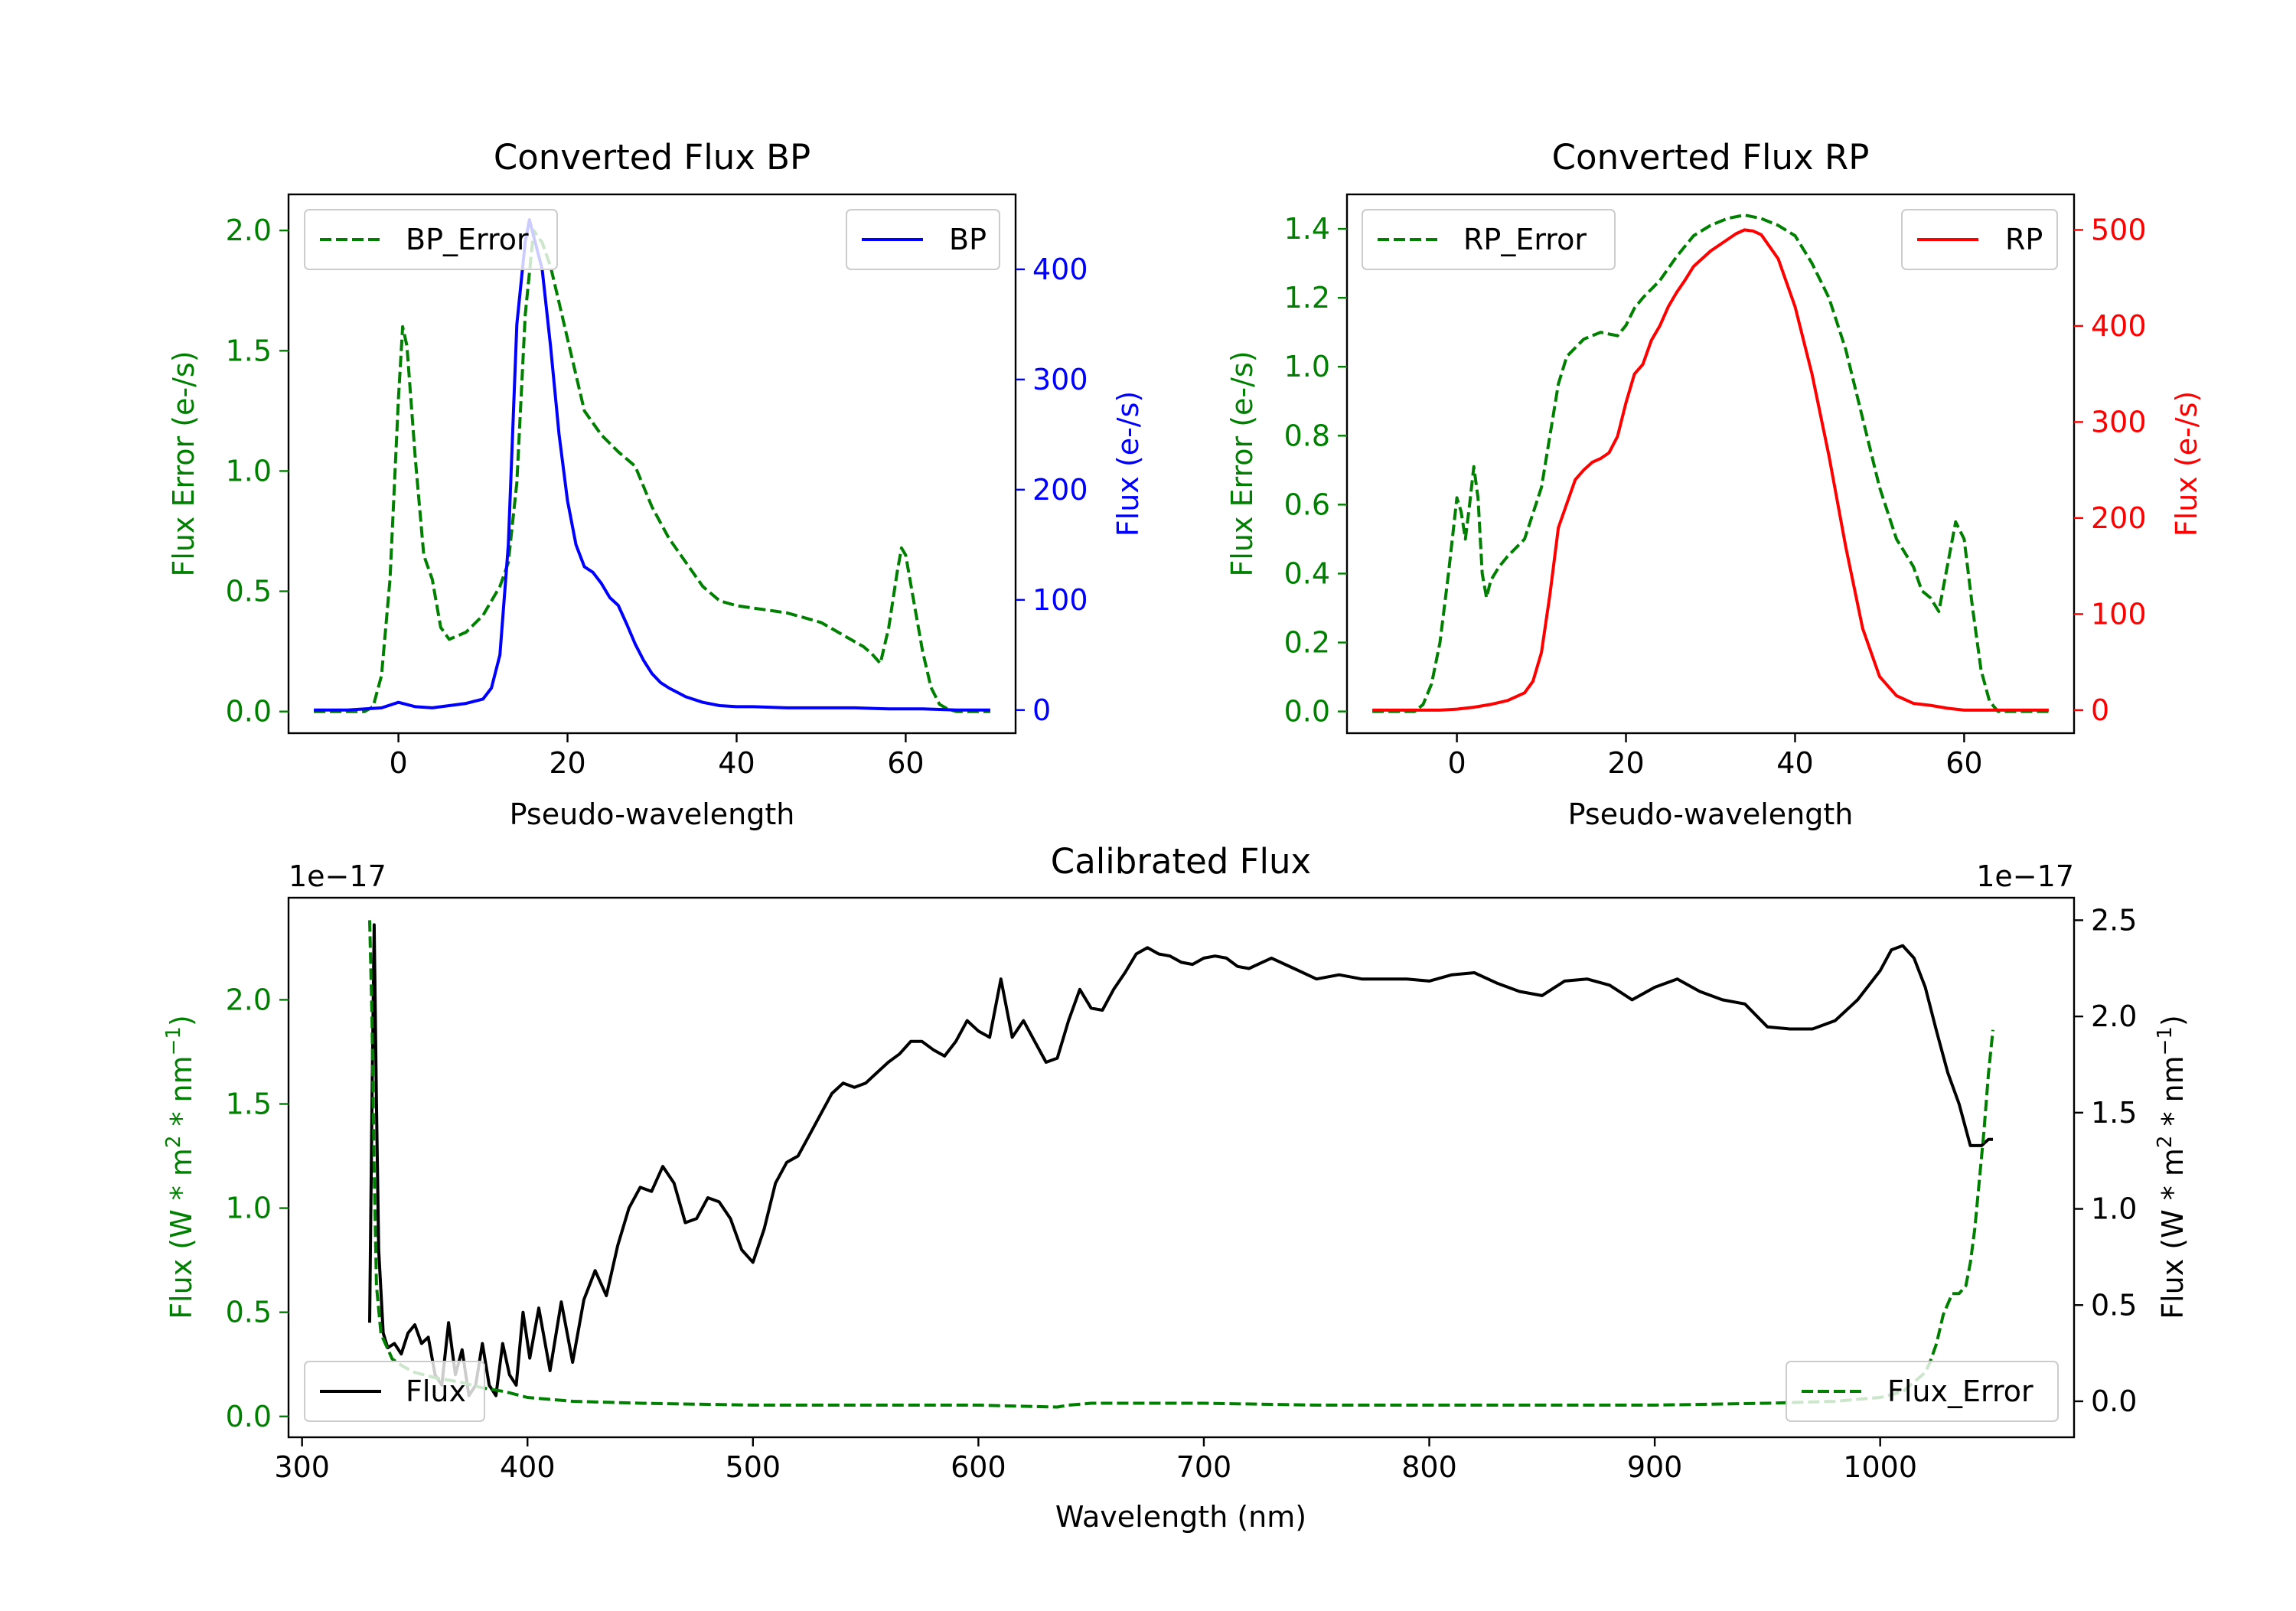 The width and height of the screenshot is (2296, 1611). Describe the element at coordinates (249, 1208) in the screenshot. I see `cal-left-tick-label: 1.0` at that location.